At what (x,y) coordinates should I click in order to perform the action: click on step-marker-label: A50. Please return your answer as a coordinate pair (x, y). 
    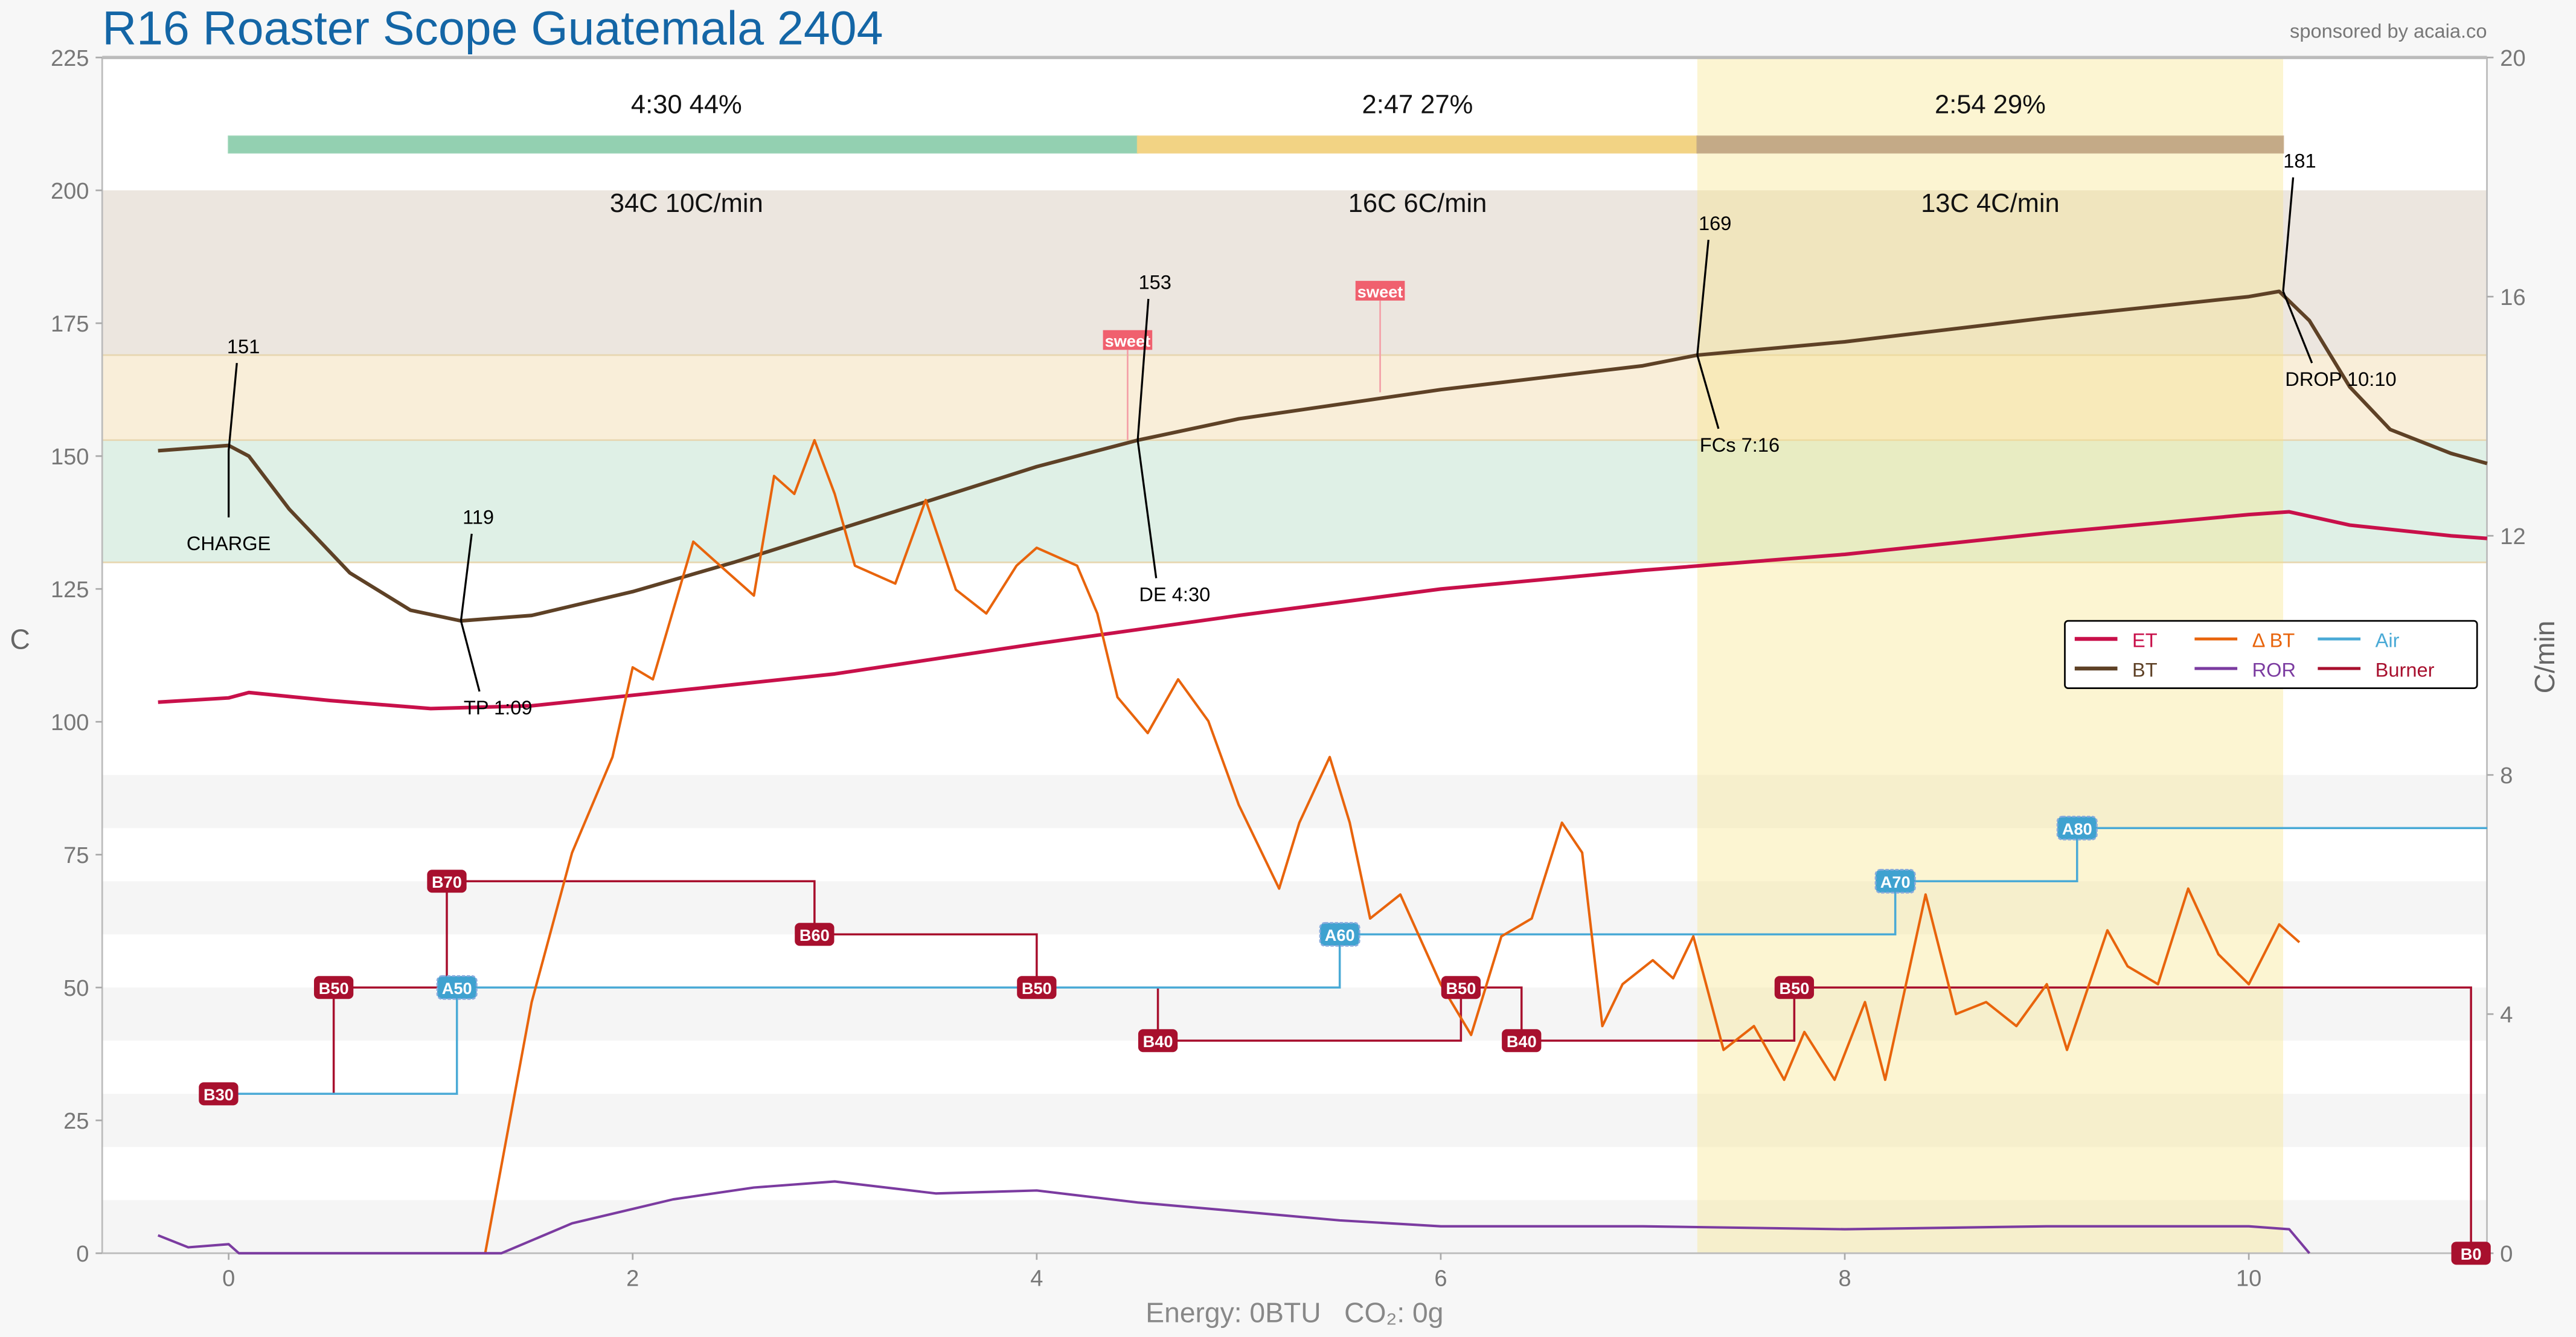
    Looking at the image, I should click on (457, 988).